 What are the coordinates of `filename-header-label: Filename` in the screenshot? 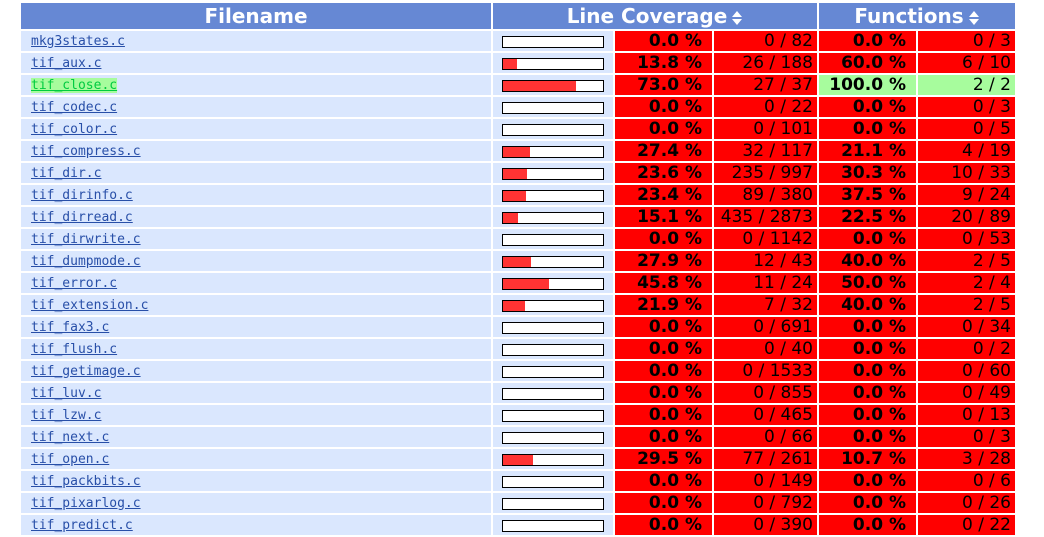 It's located at (256, 16).